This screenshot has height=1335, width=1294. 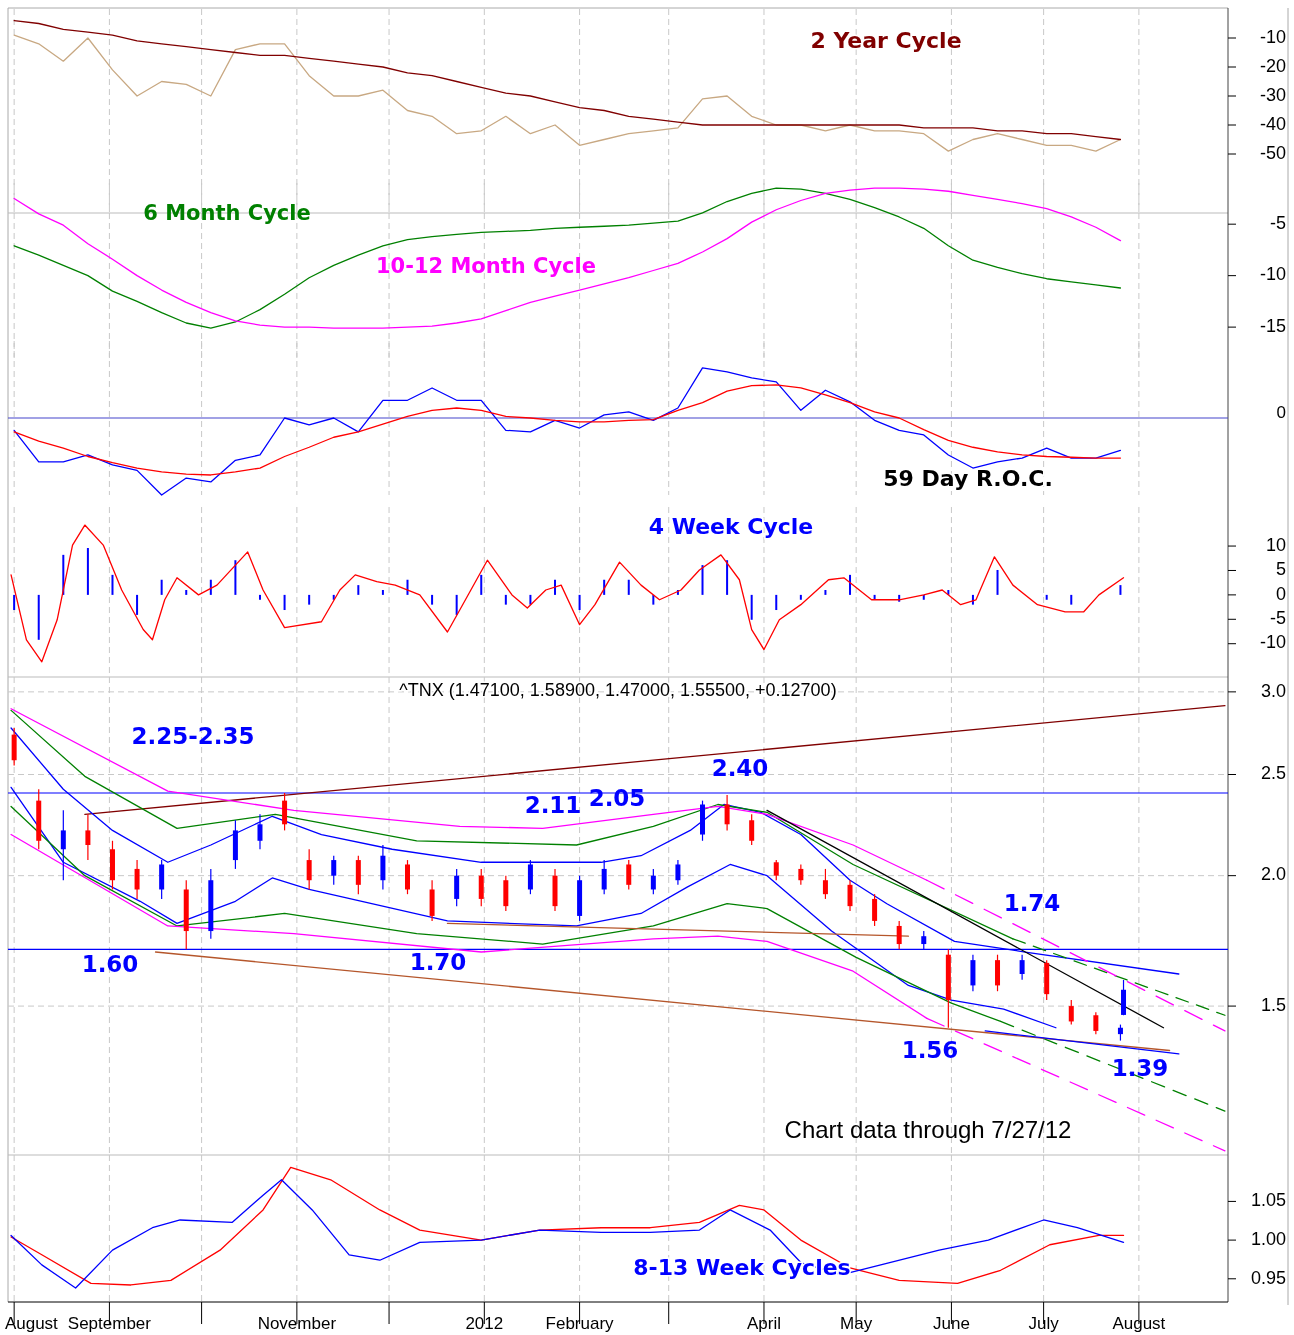 I want to click on y-tick-label: -50, so click(x=1272, y=152).